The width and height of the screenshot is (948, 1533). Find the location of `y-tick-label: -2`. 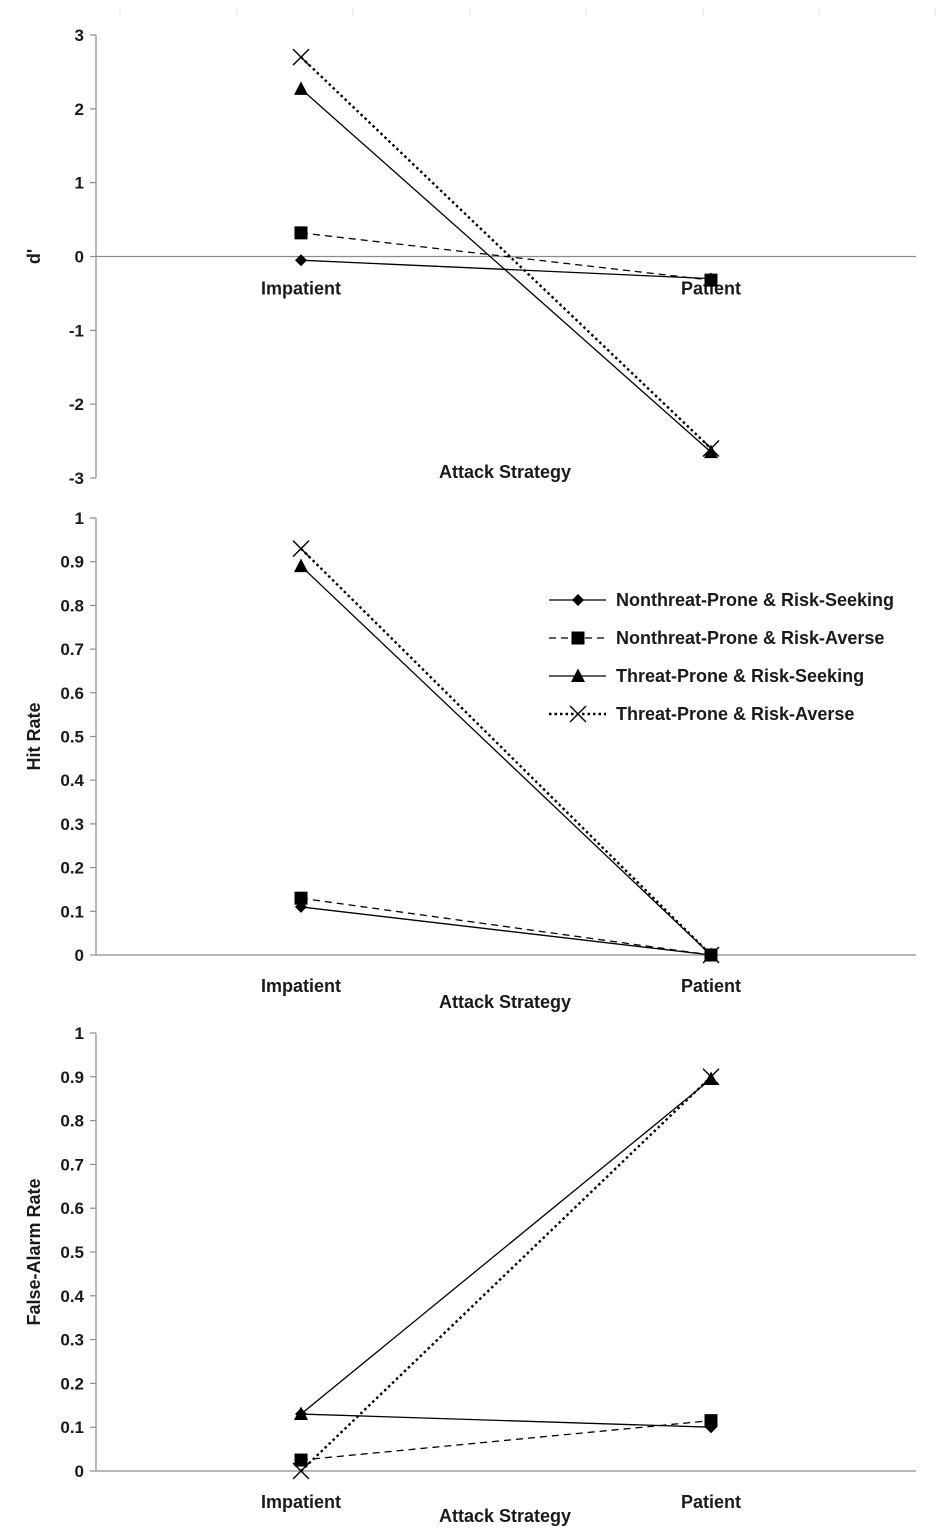

y-tick-label: -2 is located at coordinates (76, 404).